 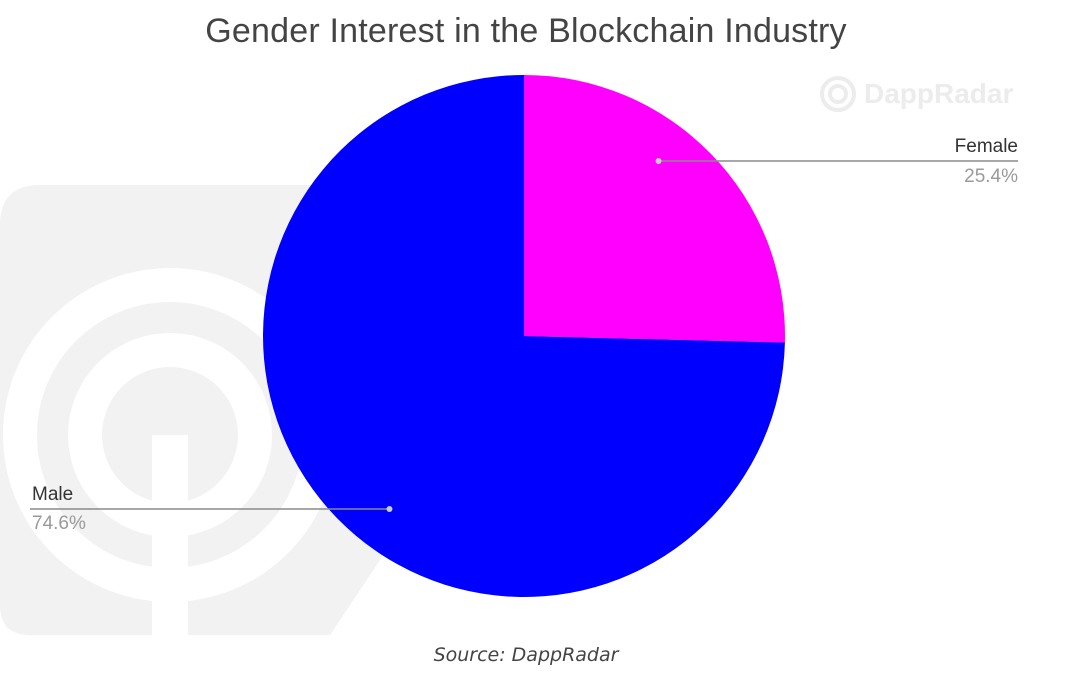 What do you see at coordinates (59, 523) in the screenshot?
I see `male-slice-value: 74.6%` at bounding box center [59, 523].